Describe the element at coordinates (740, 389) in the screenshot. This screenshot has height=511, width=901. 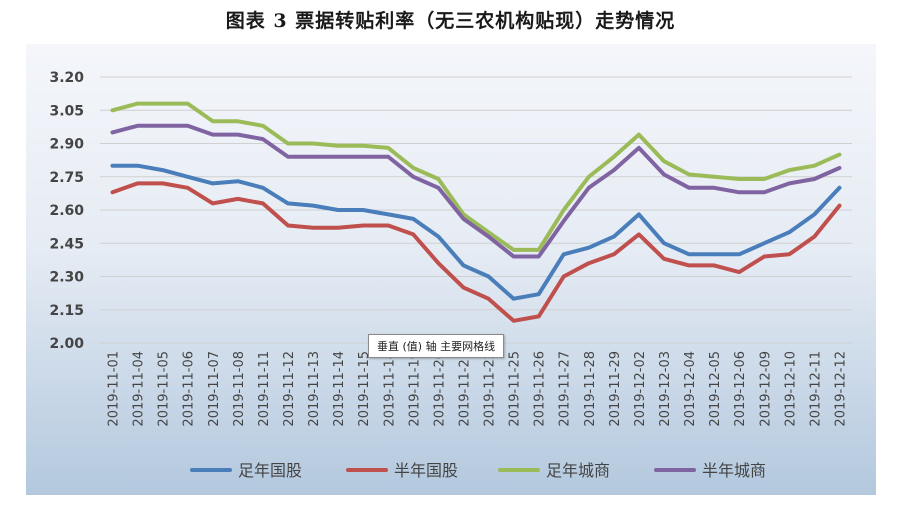
I see `x-tick-label: 2019-12-06` at that location.